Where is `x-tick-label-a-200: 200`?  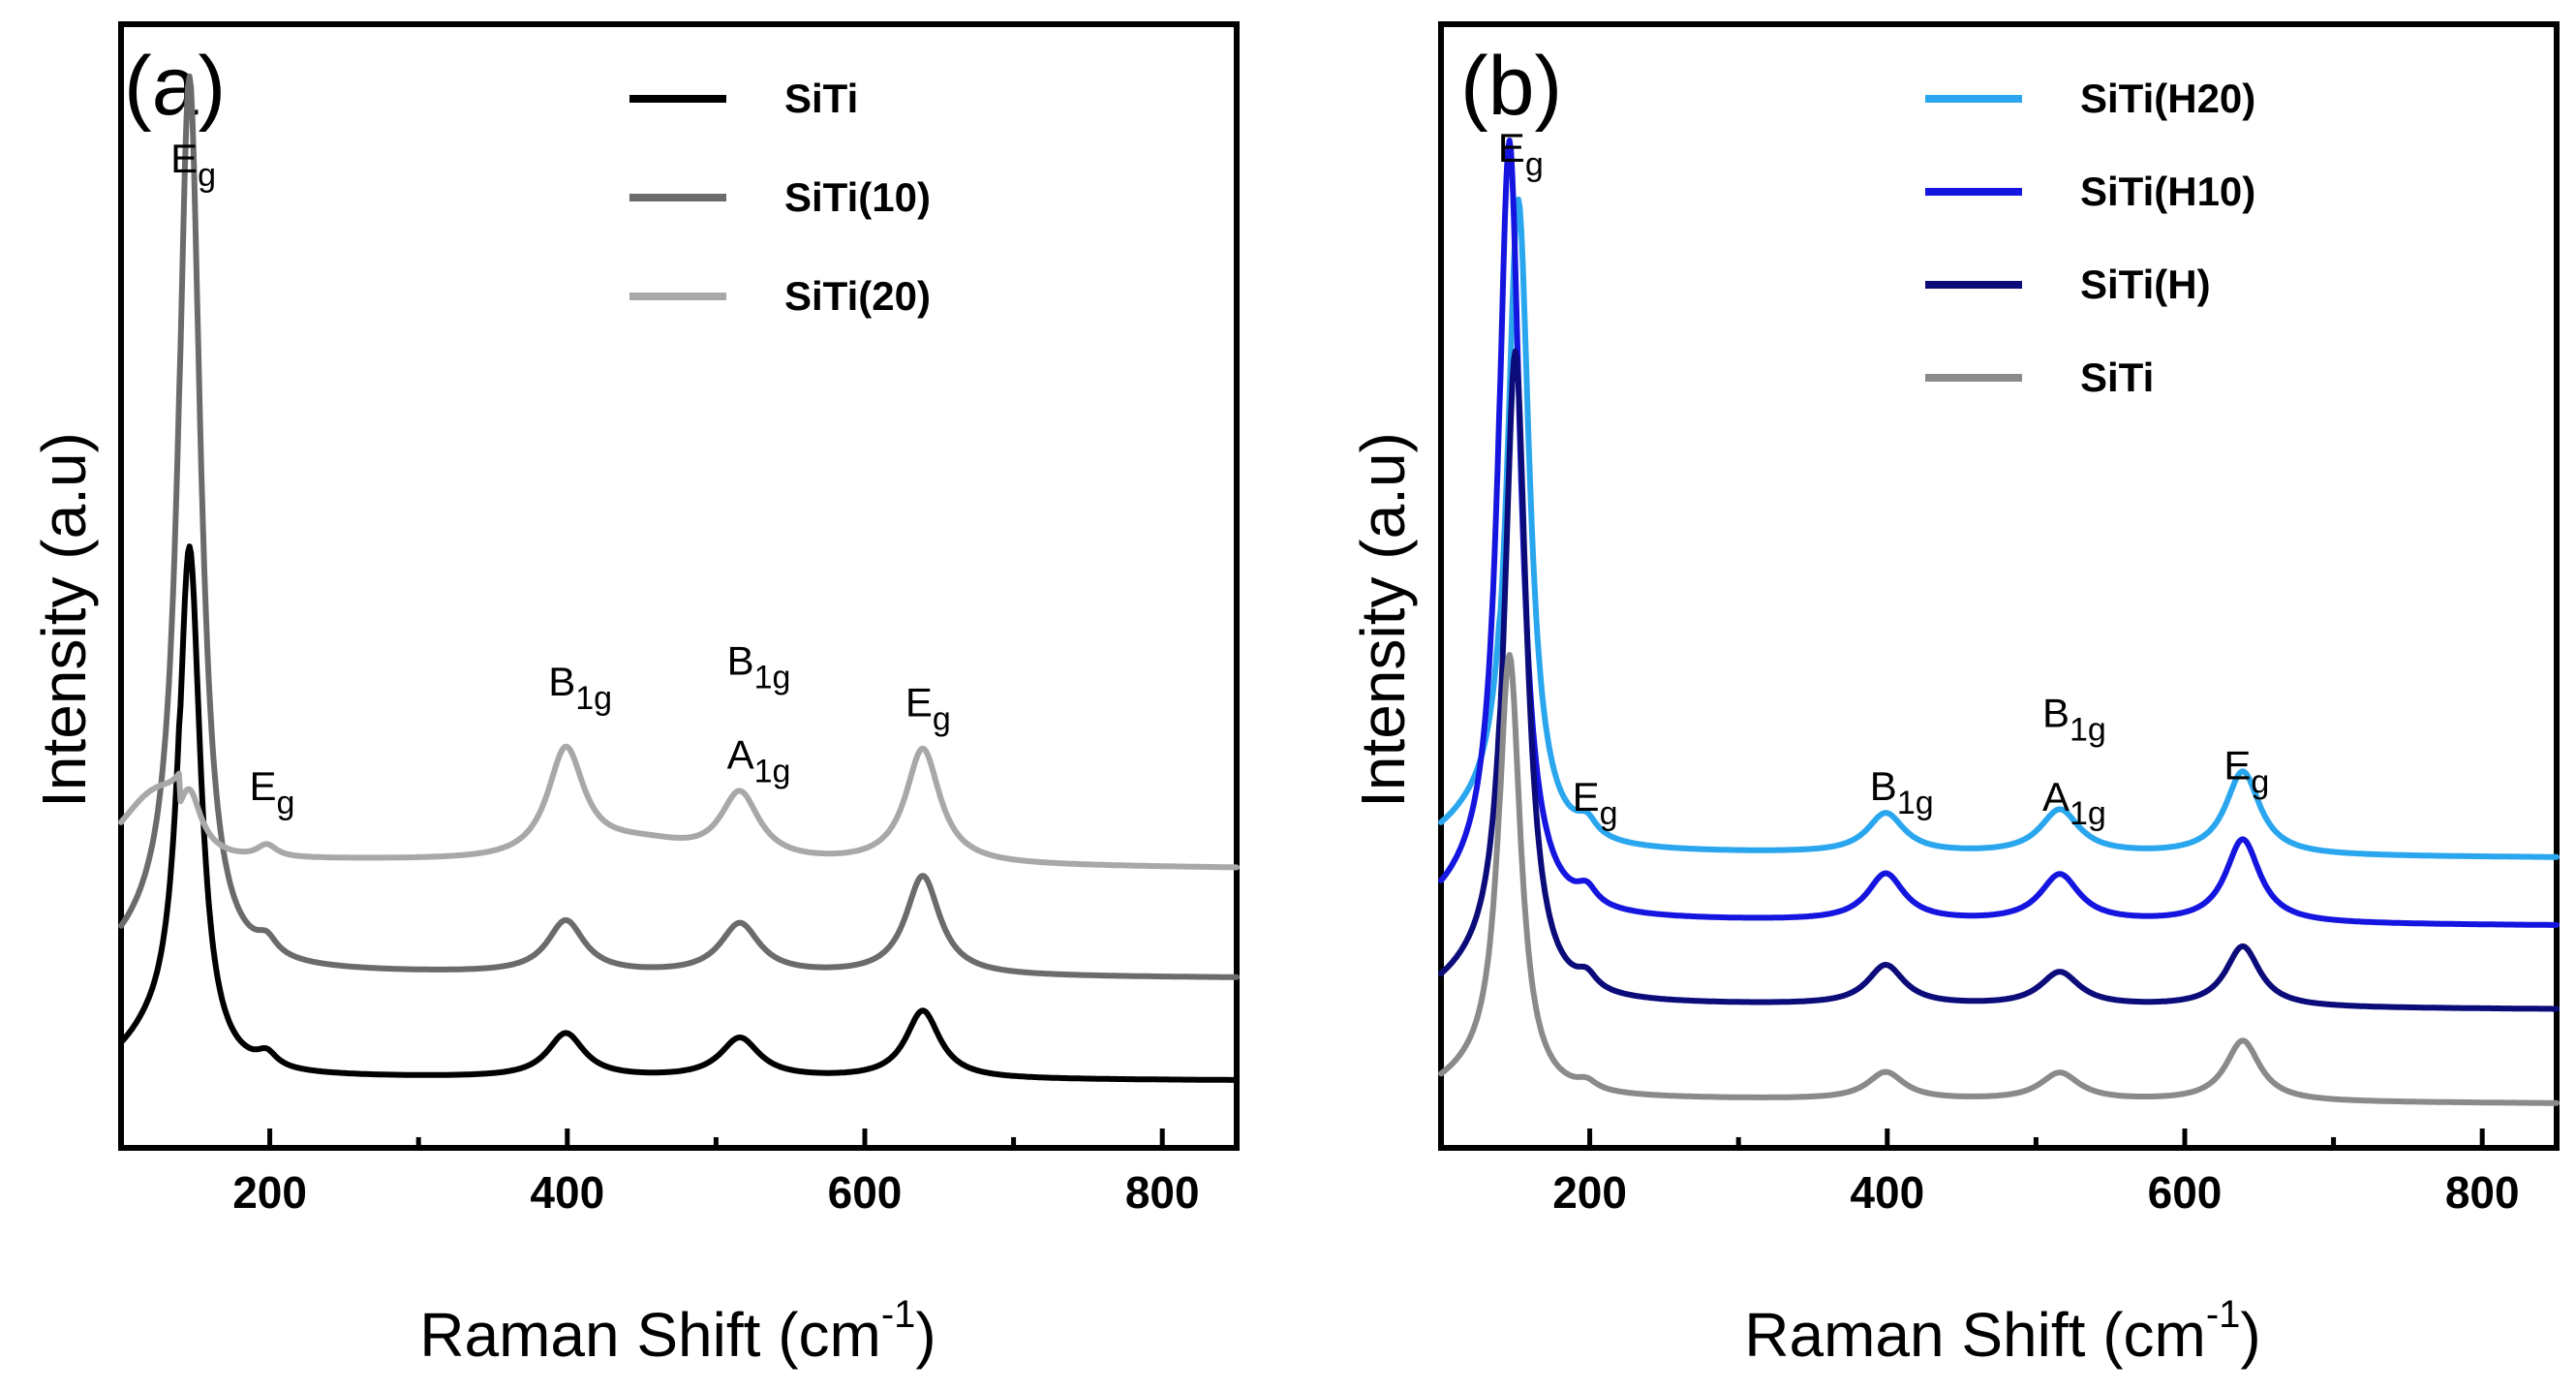 x-tick-label-a-200: 200 is located at coordinates (269, 1192).